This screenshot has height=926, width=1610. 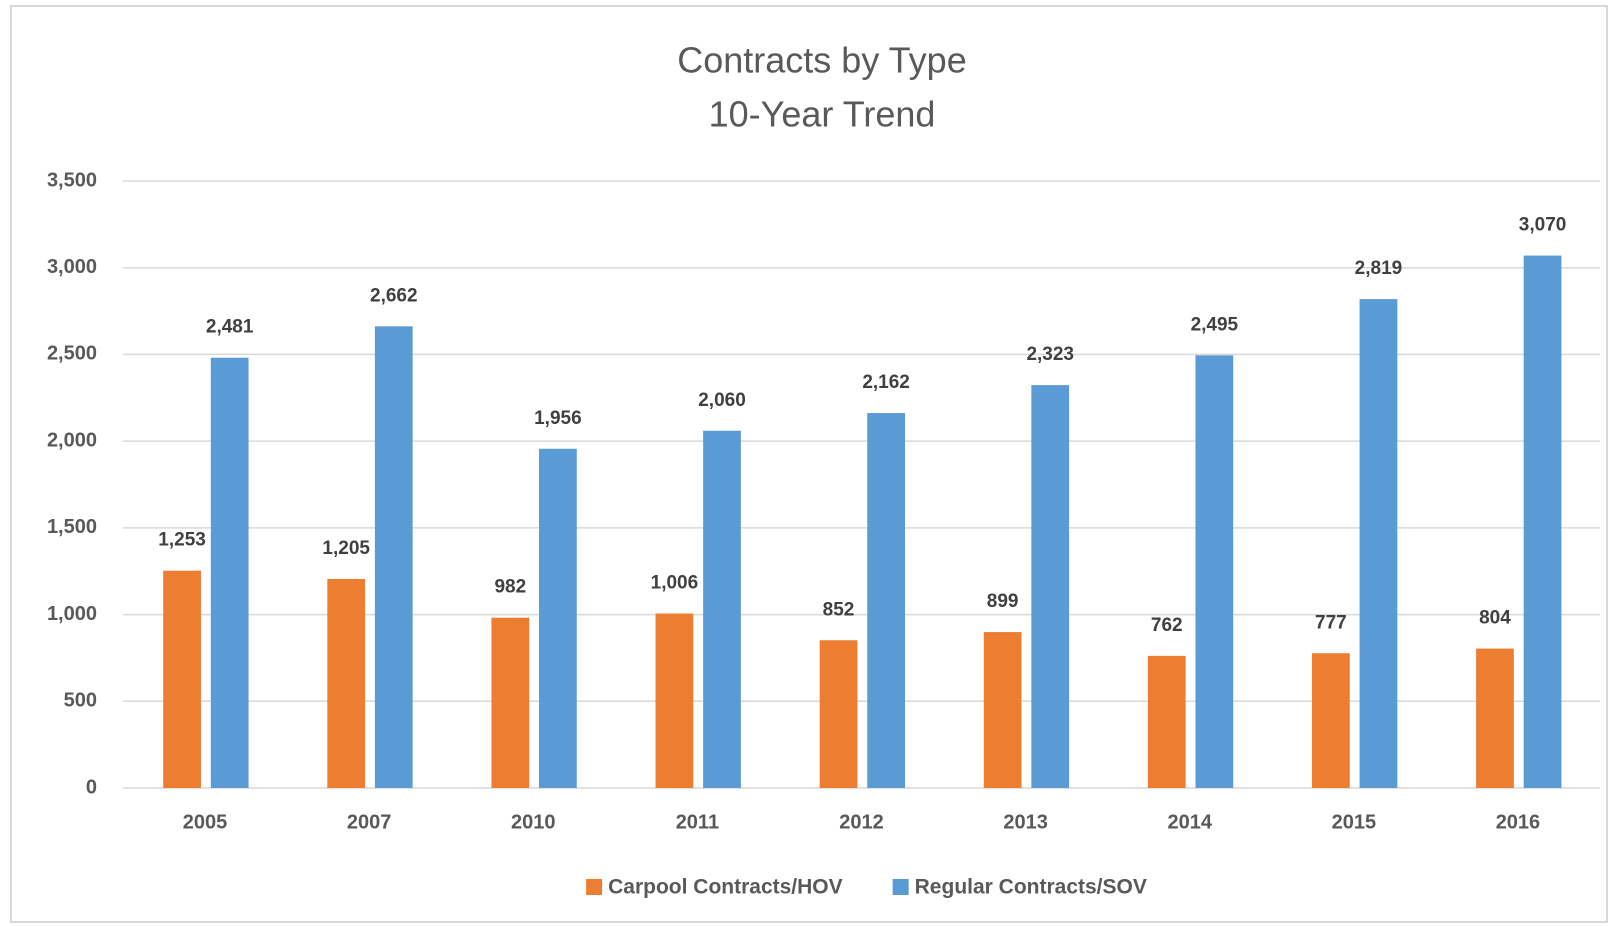 I want to click on y-tick-label: 3,500, so click(x=72, y=180).